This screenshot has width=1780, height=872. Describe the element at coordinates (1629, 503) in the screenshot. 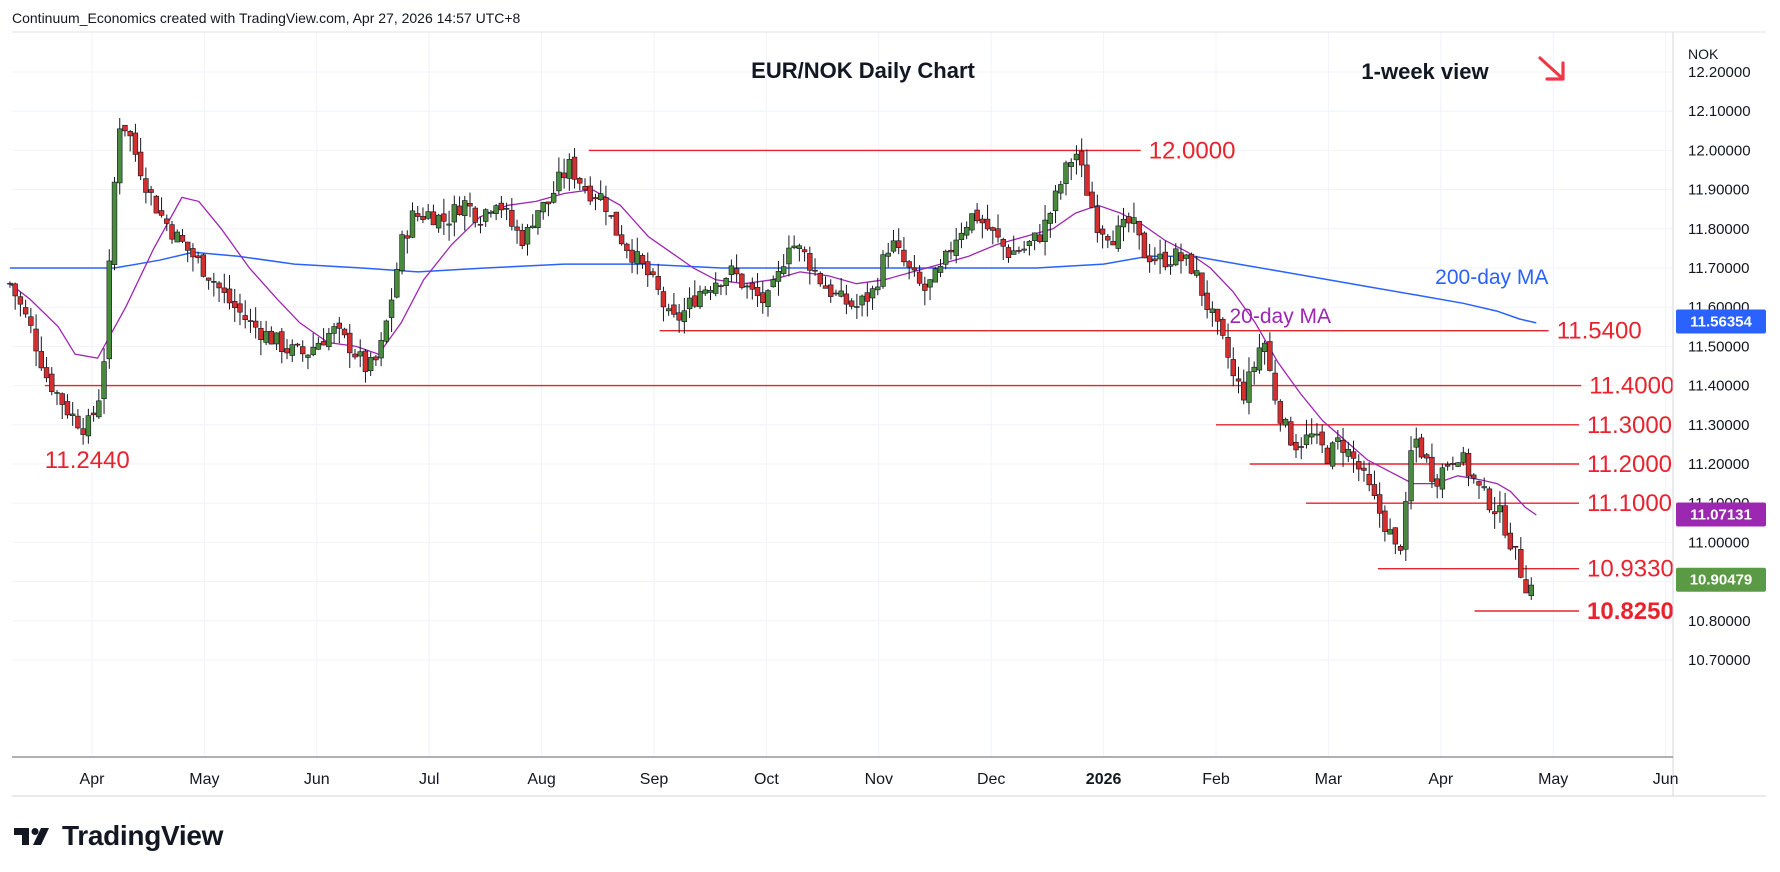

I see `level-label: 11.1000` at that location.